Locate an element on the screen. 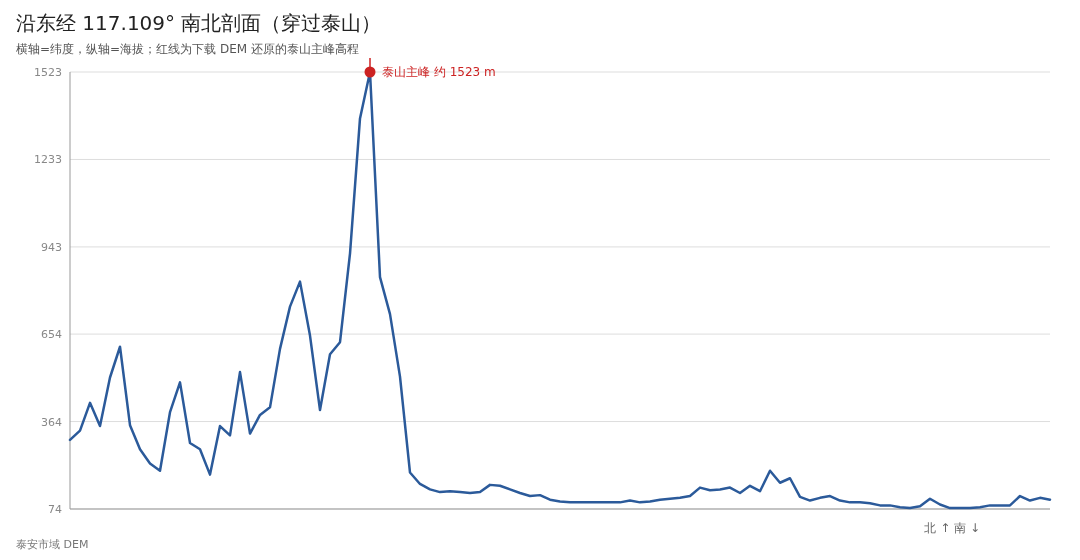 This screenshot has width=1080, height=560. text: 泰安市域 DEM is located at coordinates (52, 544).